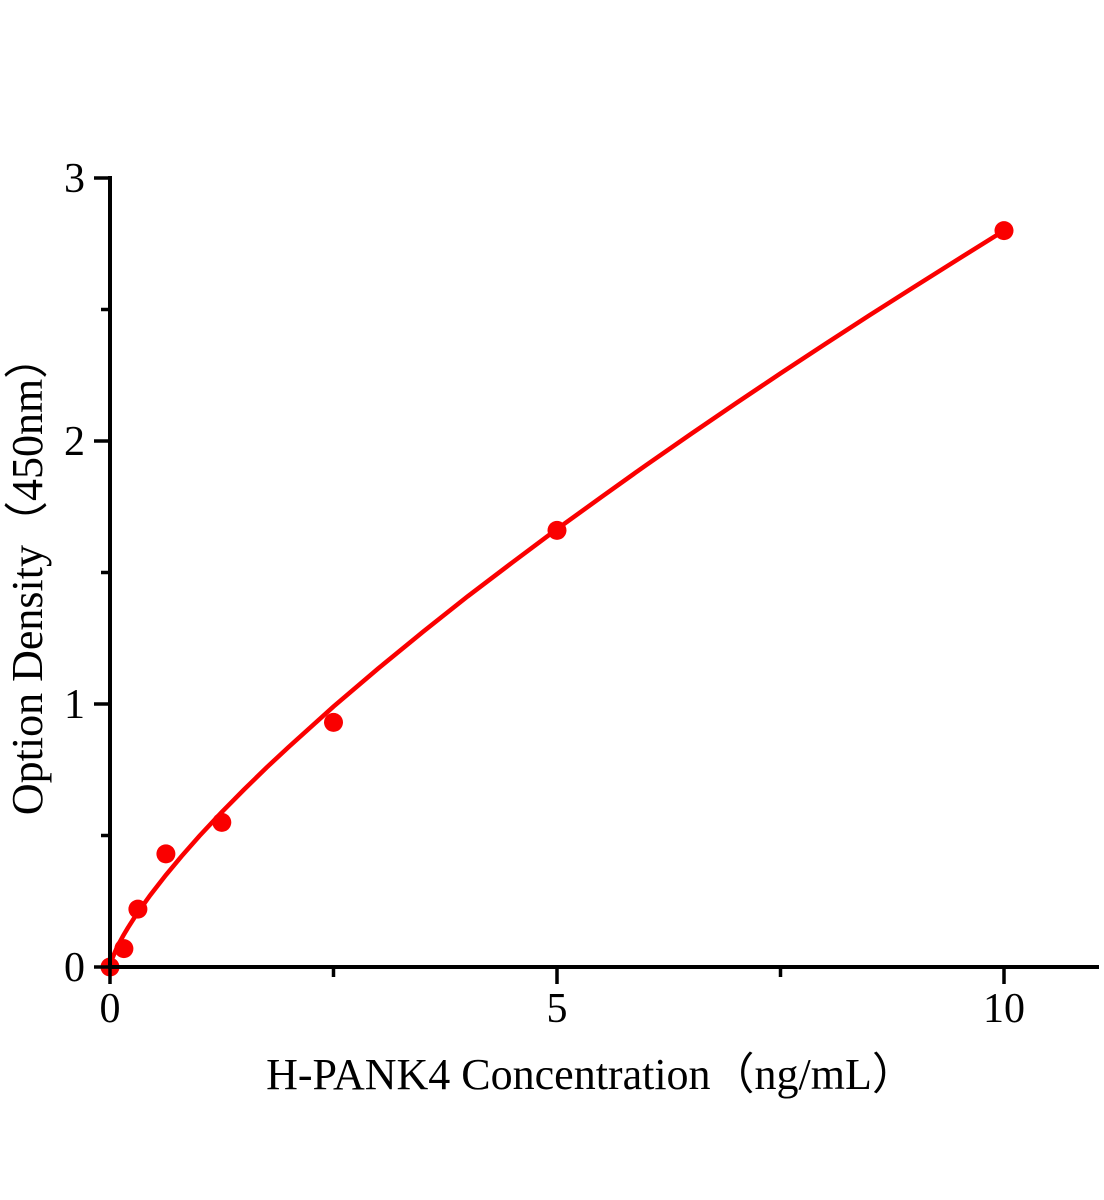 The image size is (1104, 1200). What do you see at coordinates (74, 705) in the screenshot?
I see `y-tick-label: 1` at bounding box center [74, 705].